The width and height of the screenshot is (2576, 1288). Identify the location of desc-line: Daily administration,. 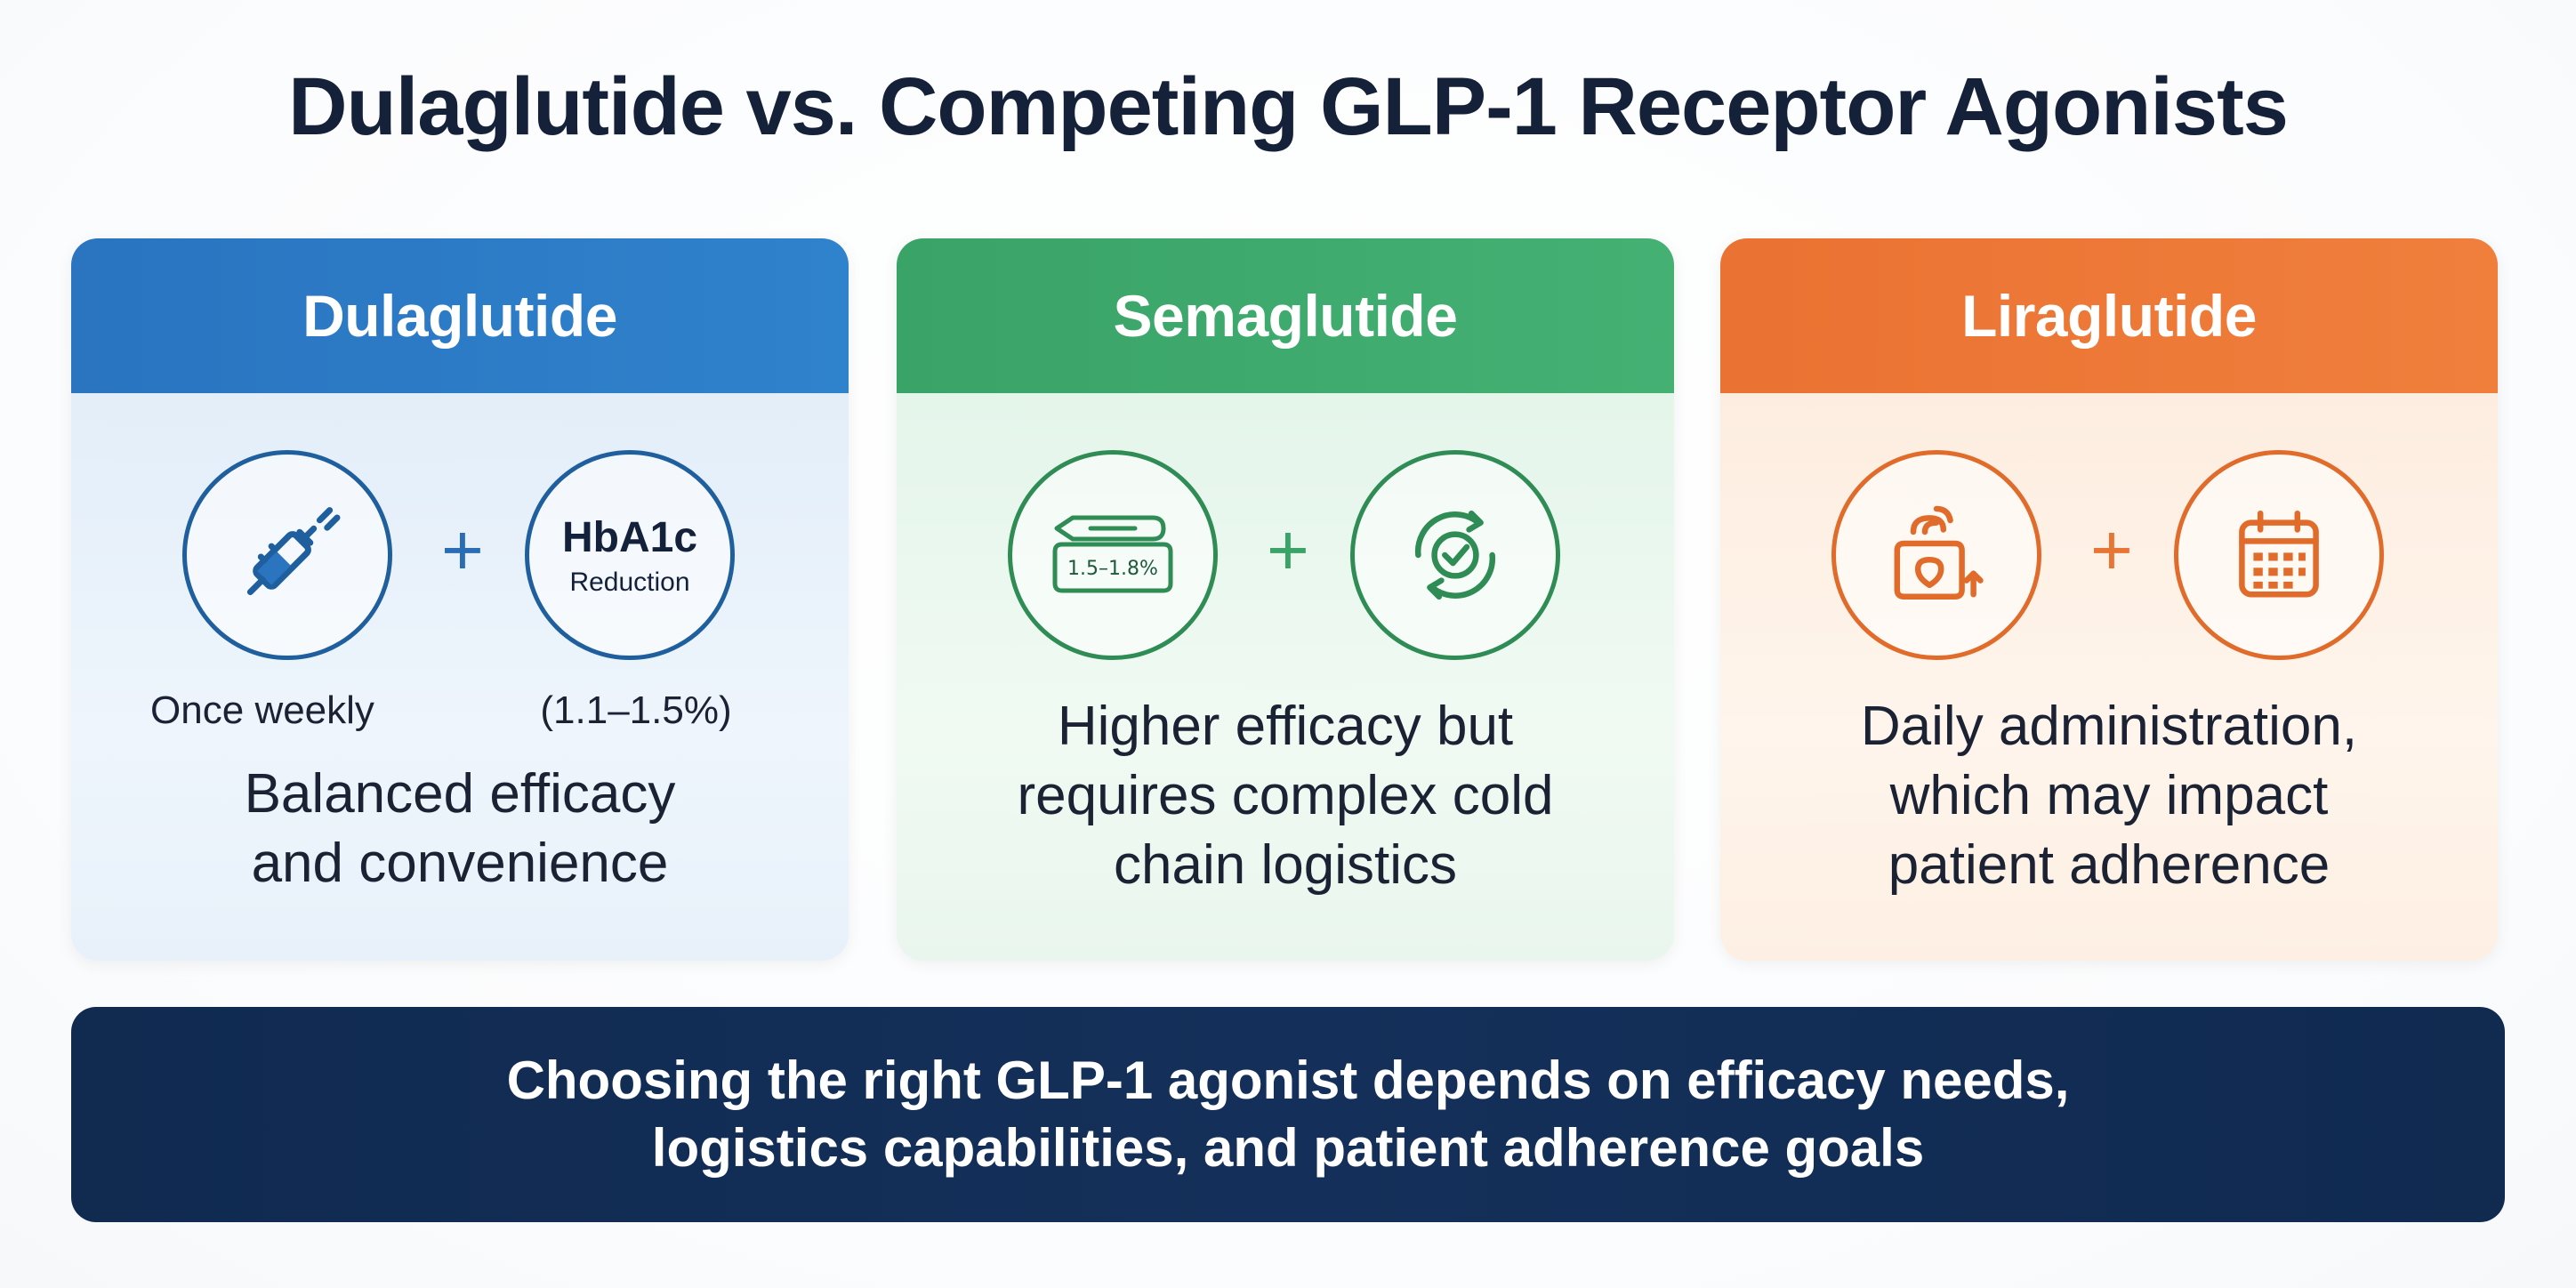
(2109, 726).